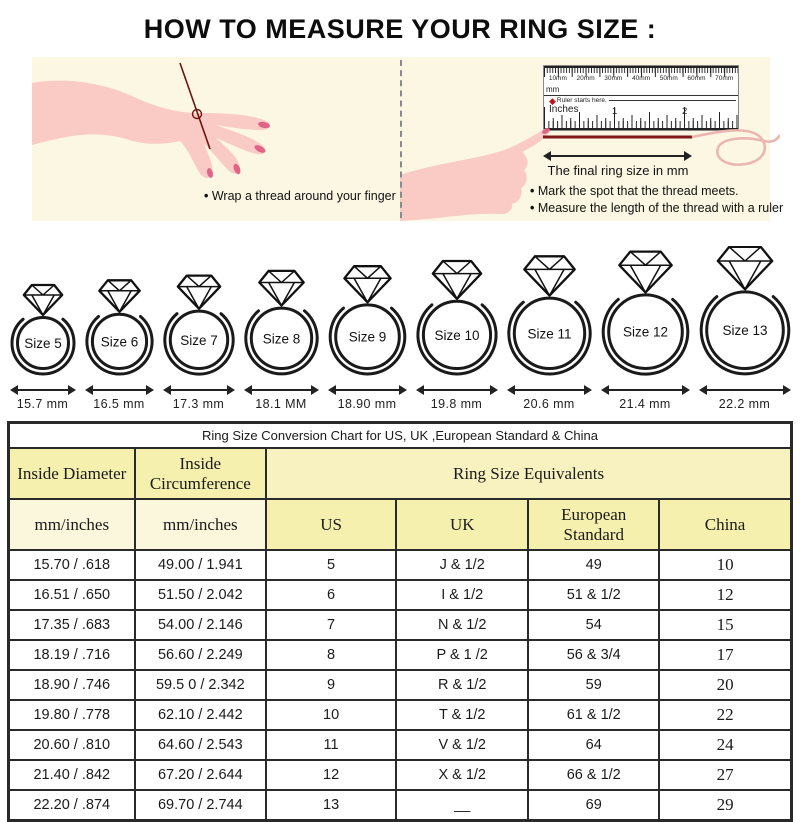 This screenshot has height=822, width=800. I want to click on ring-illustration: Size 11, so click(549, 315).